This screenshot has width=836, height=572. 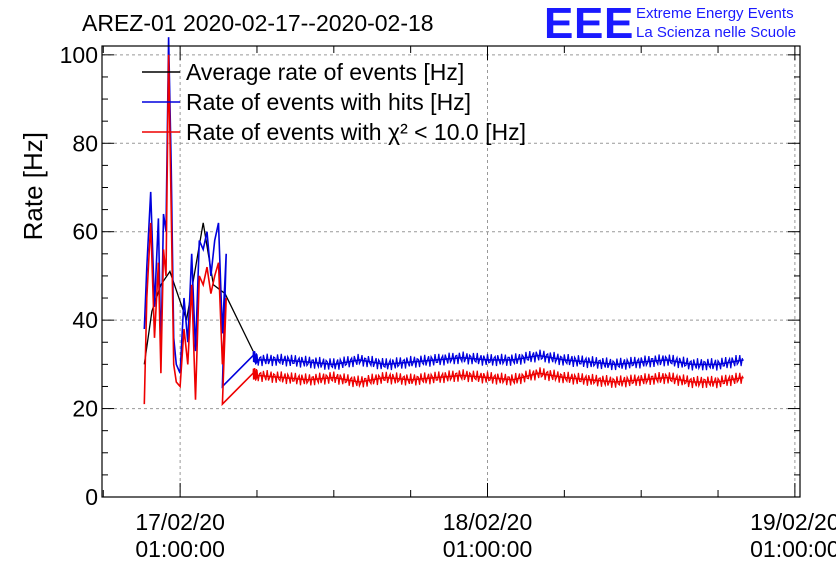 I want to click on y-tick-label: 100, so click(x=79, y=55).